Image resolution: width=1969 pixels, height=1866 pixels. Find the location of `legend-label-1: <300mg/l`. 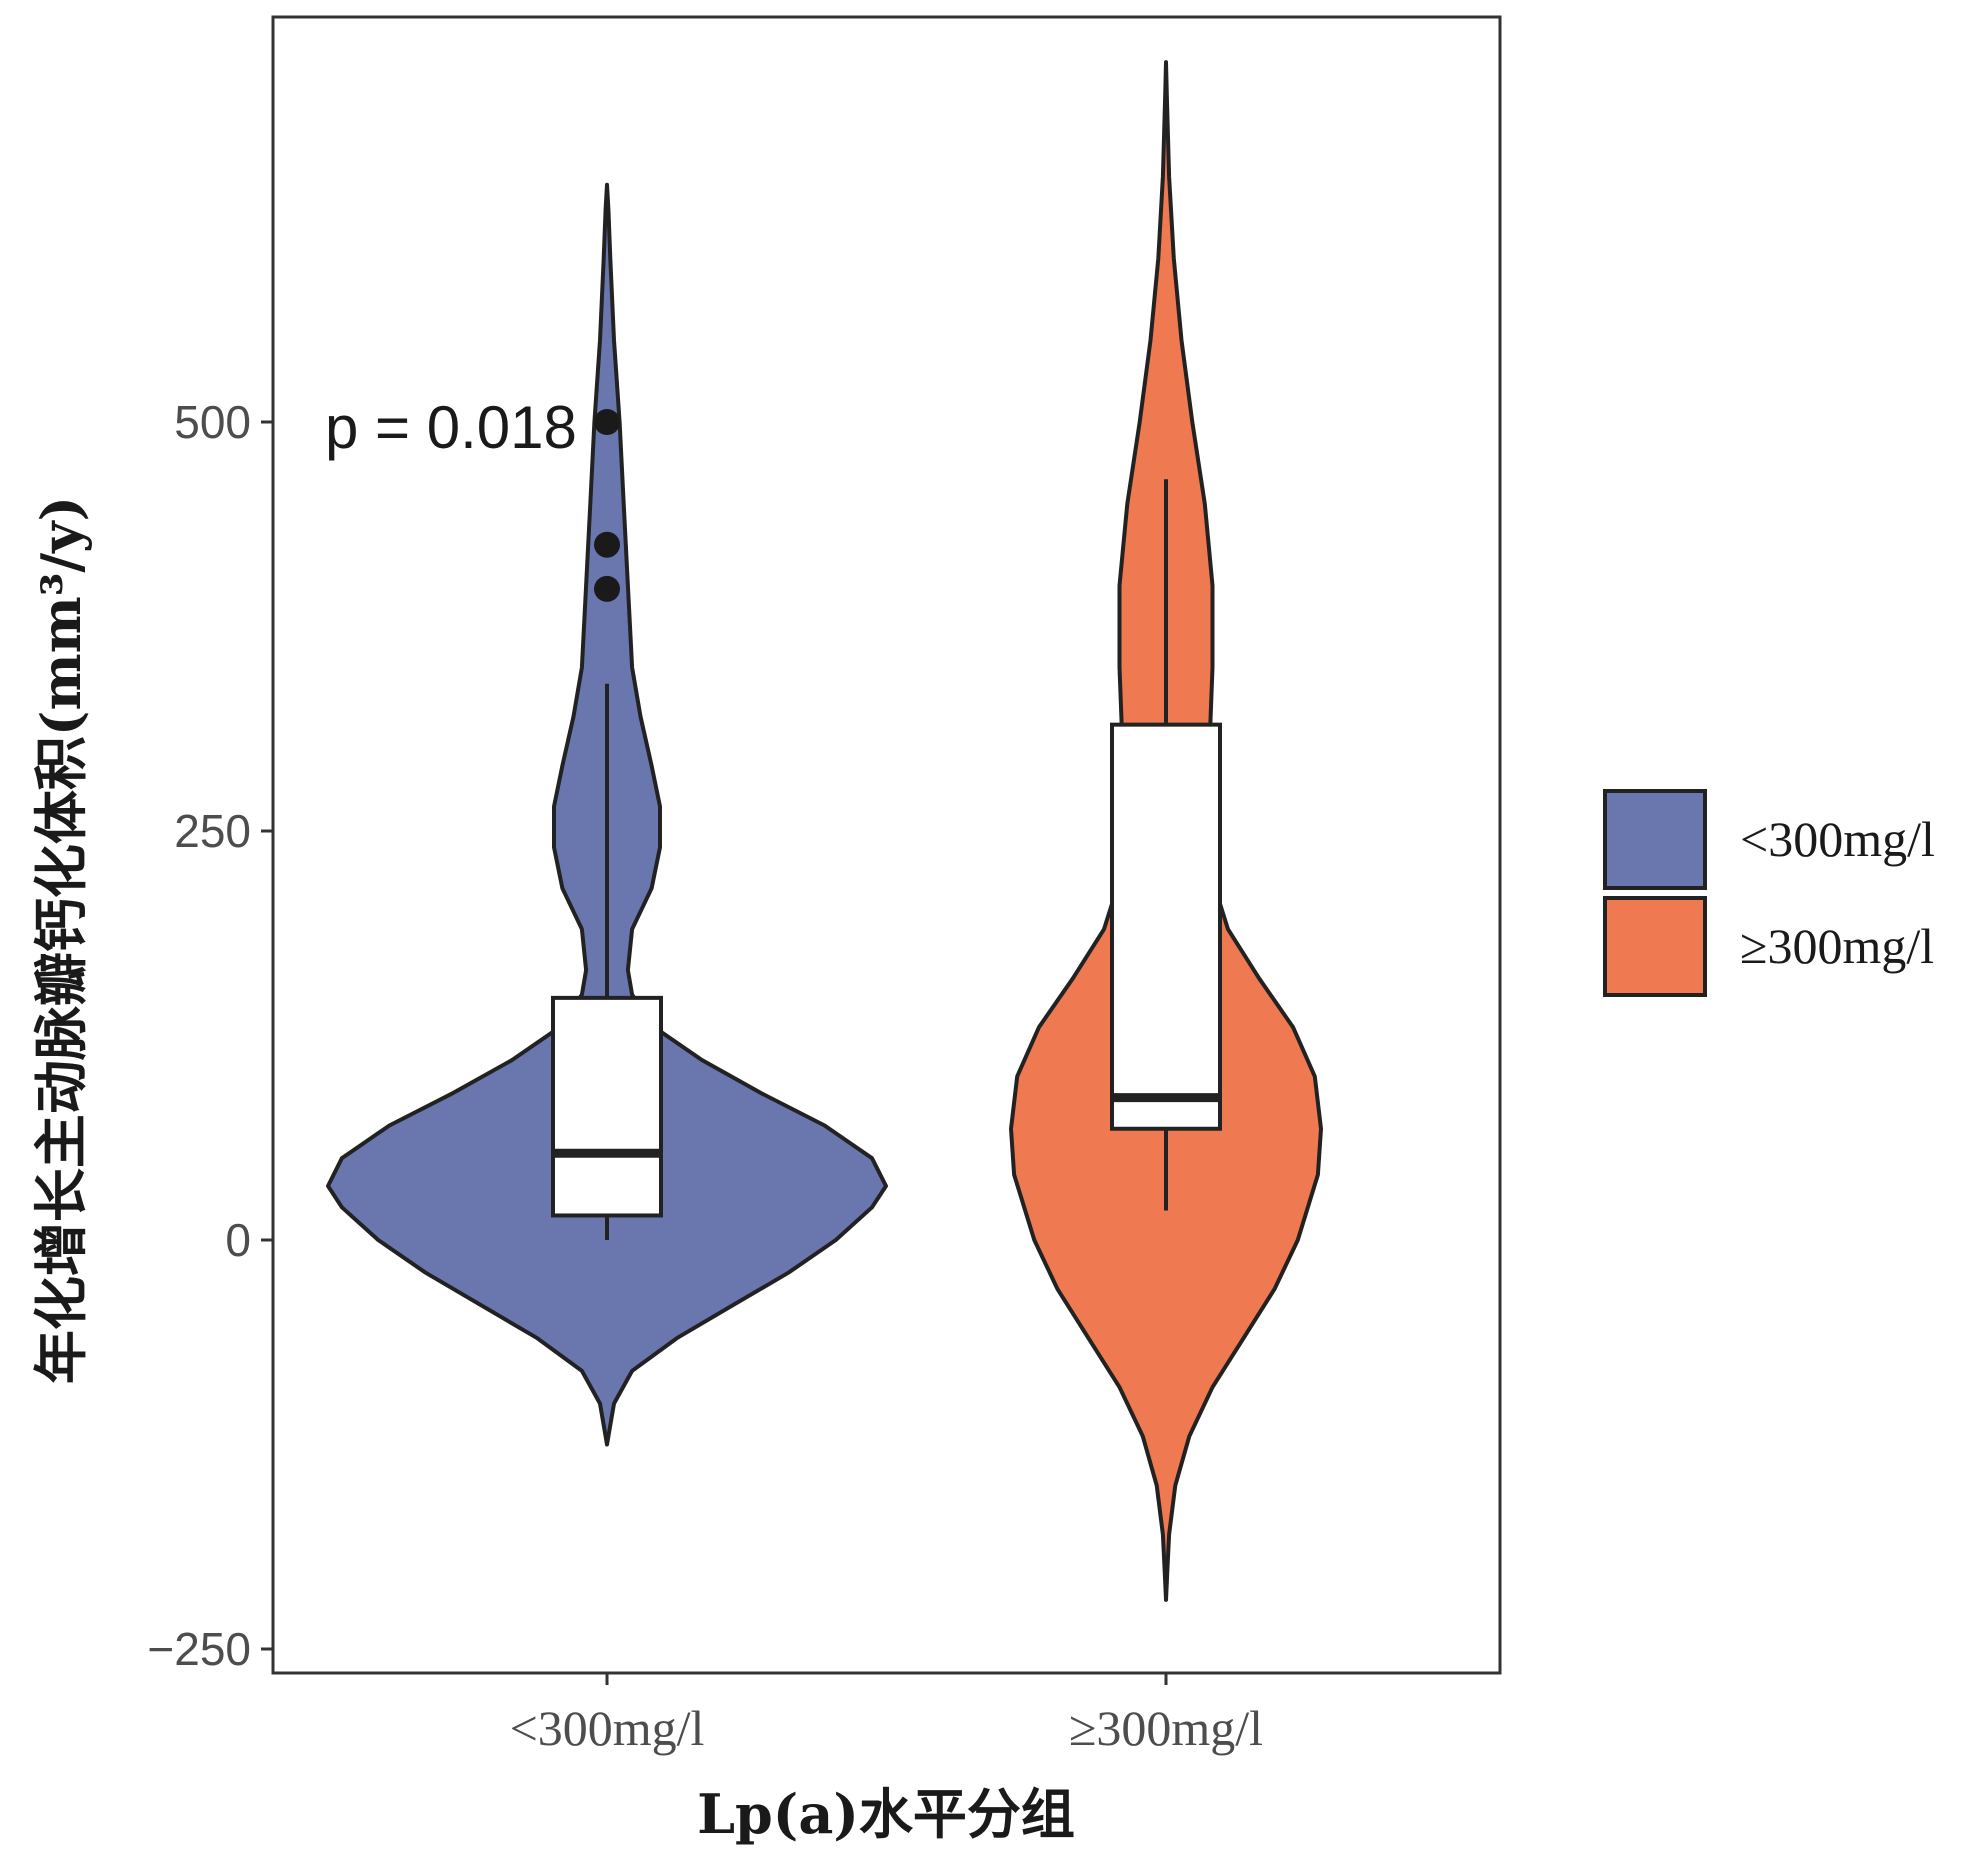

legend-label-1: <300mg/l is located at coordinates (1837, 839).